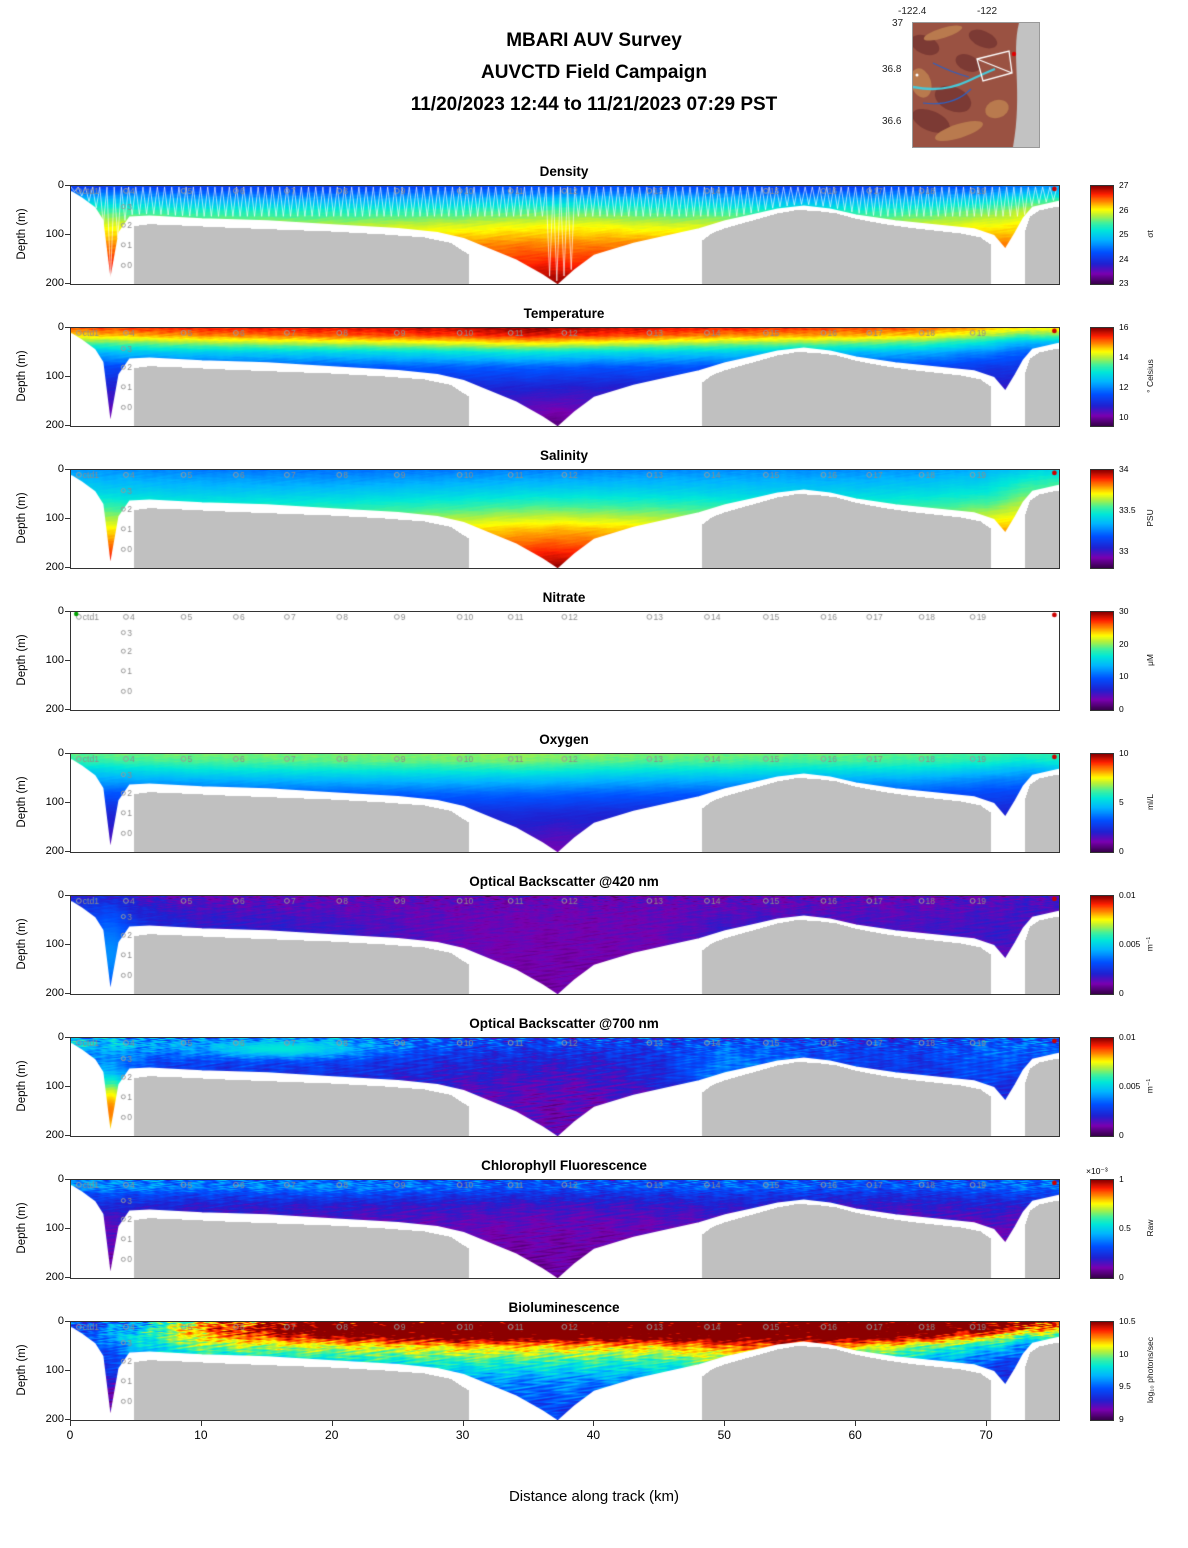 The image size is (1188, 1548). I want to click on x-tick-label: 30, so click(462, 1435).